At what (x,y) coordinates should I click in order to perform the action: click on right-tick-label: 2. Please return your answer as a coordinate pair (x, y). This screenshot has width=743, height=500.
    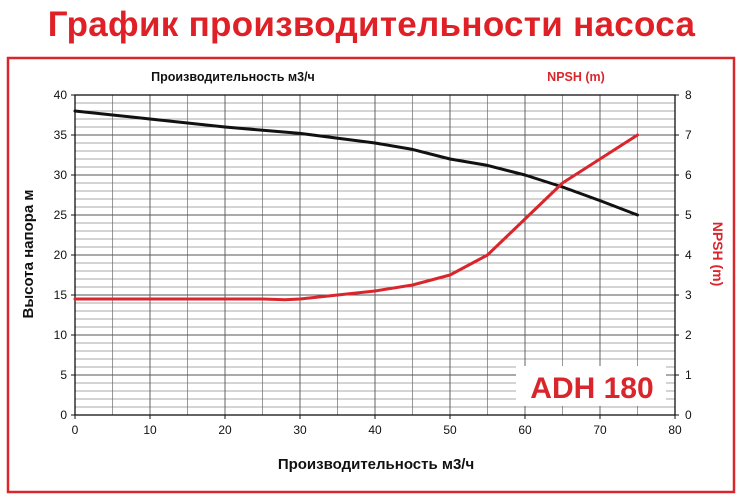
    Looking at the image, I should click on (688, 335).